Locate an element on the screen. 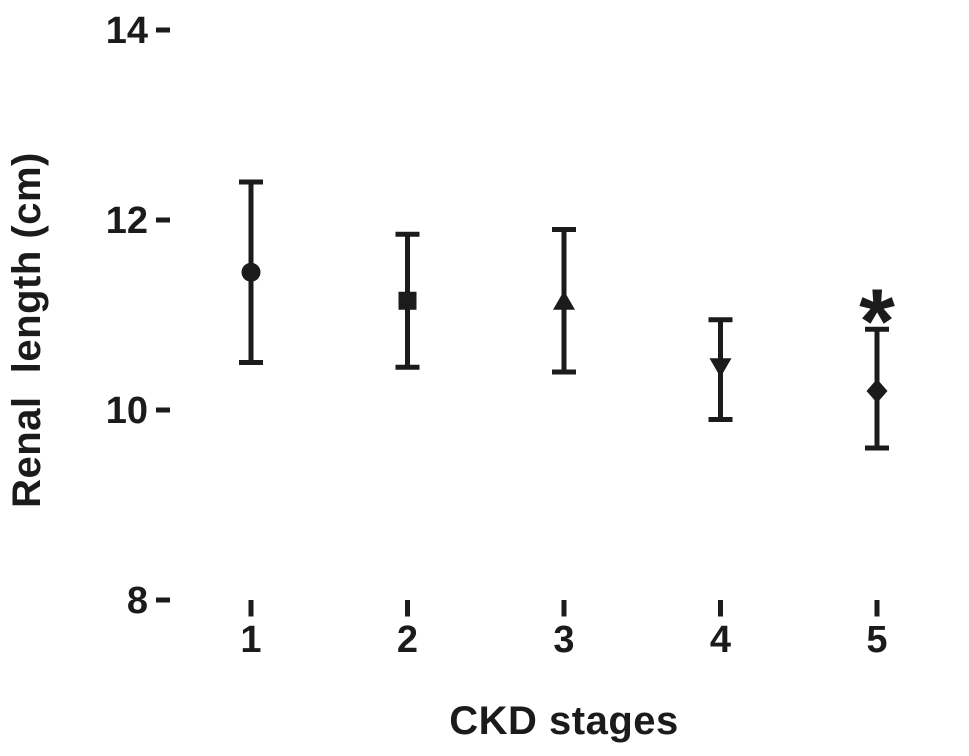 This screenshot has height=756, width=969. x-tick-label: 3 is located at coordinates (563, 640).